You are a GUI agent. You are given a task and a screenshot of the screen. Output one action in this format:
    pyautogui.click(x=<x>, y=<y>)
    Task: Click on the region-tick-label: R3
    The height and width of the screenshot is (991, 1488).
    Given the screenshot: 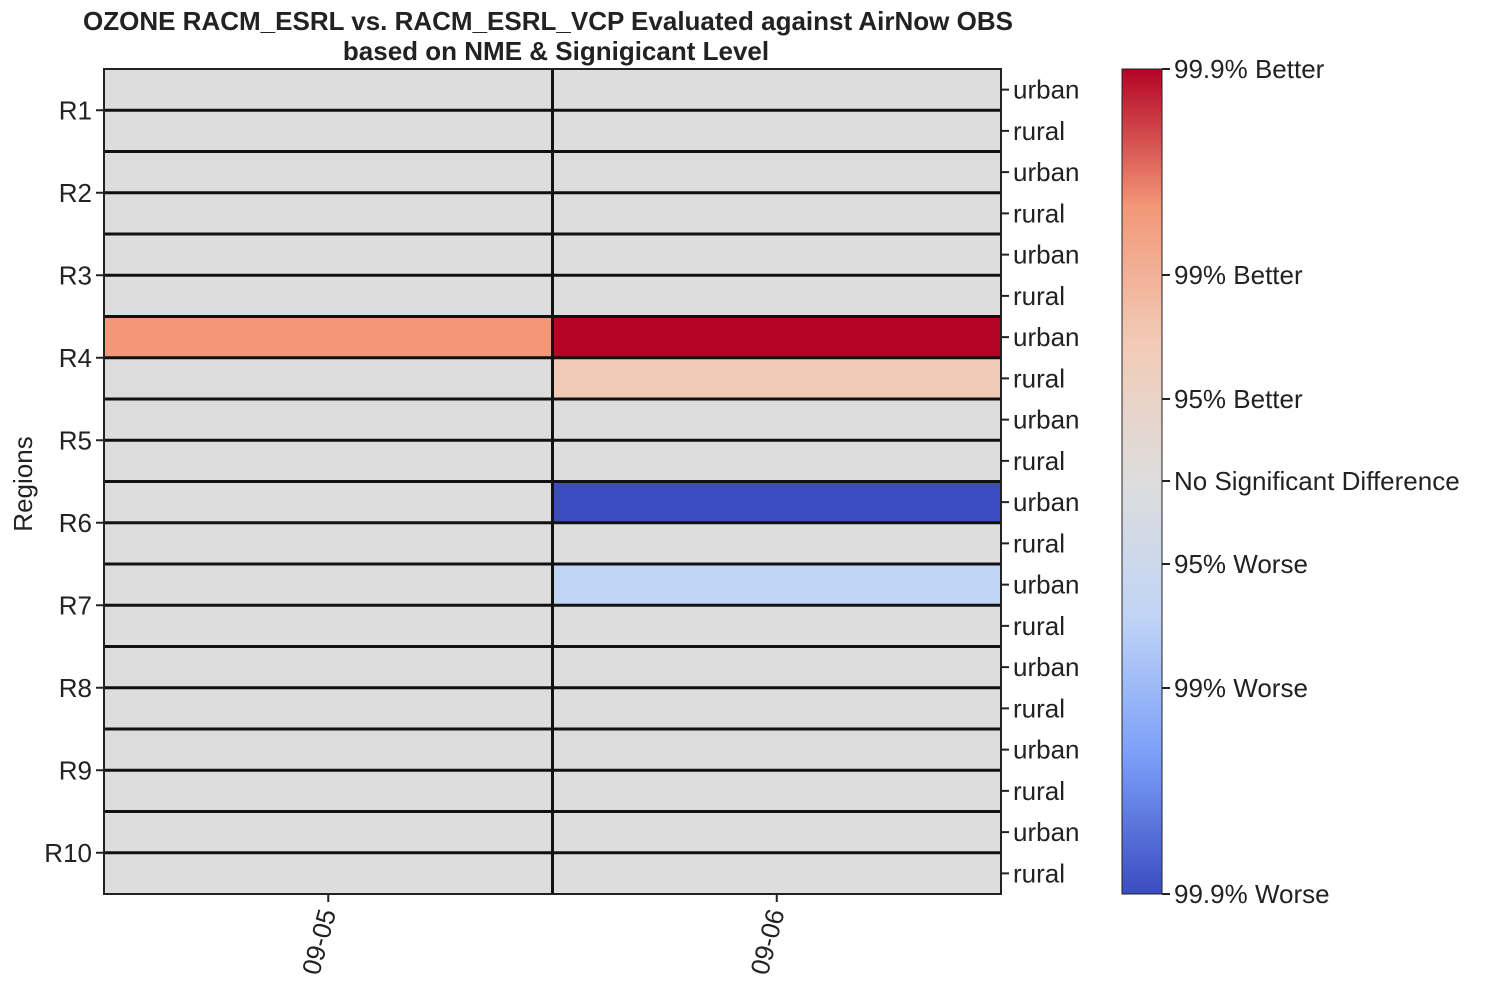 What is the action you would take?
    pyautogui.click(x=75, y=275)
    